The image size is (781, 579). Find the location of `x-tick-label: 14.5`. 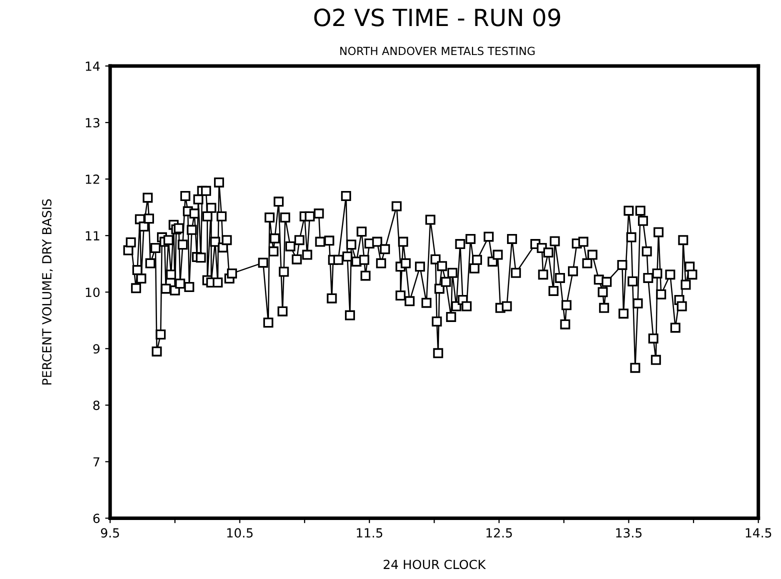

x-tick-label: 14.5 is located at coordinates (759, 533).